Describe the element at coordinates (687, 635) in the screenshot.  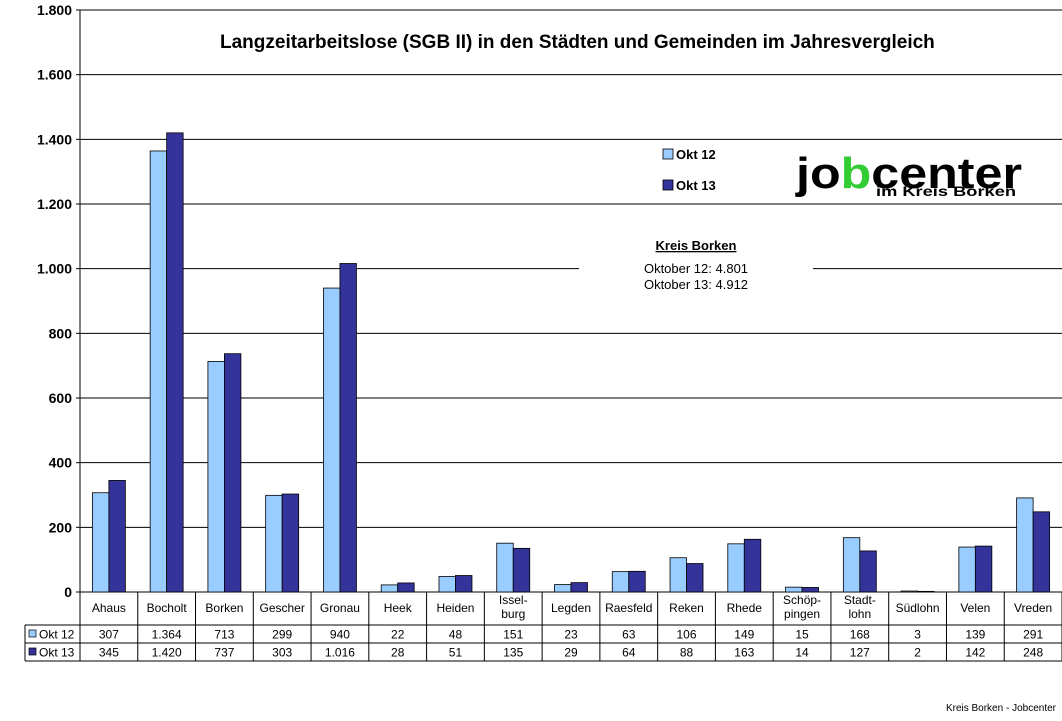
I see `table-value: 106` at that location.